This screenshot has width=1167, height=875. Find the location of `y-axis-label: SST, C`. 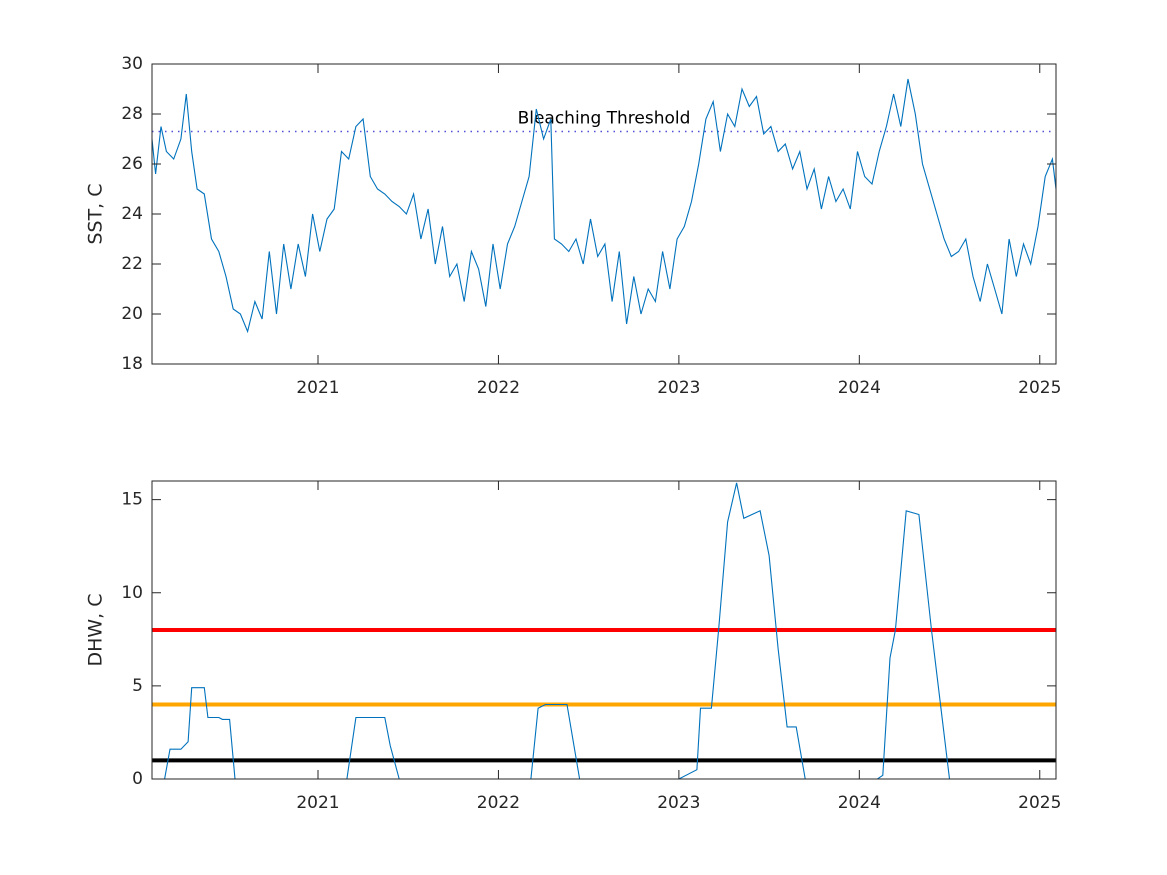

y-axis-label: SST, C is located at coordinates (96, 213).